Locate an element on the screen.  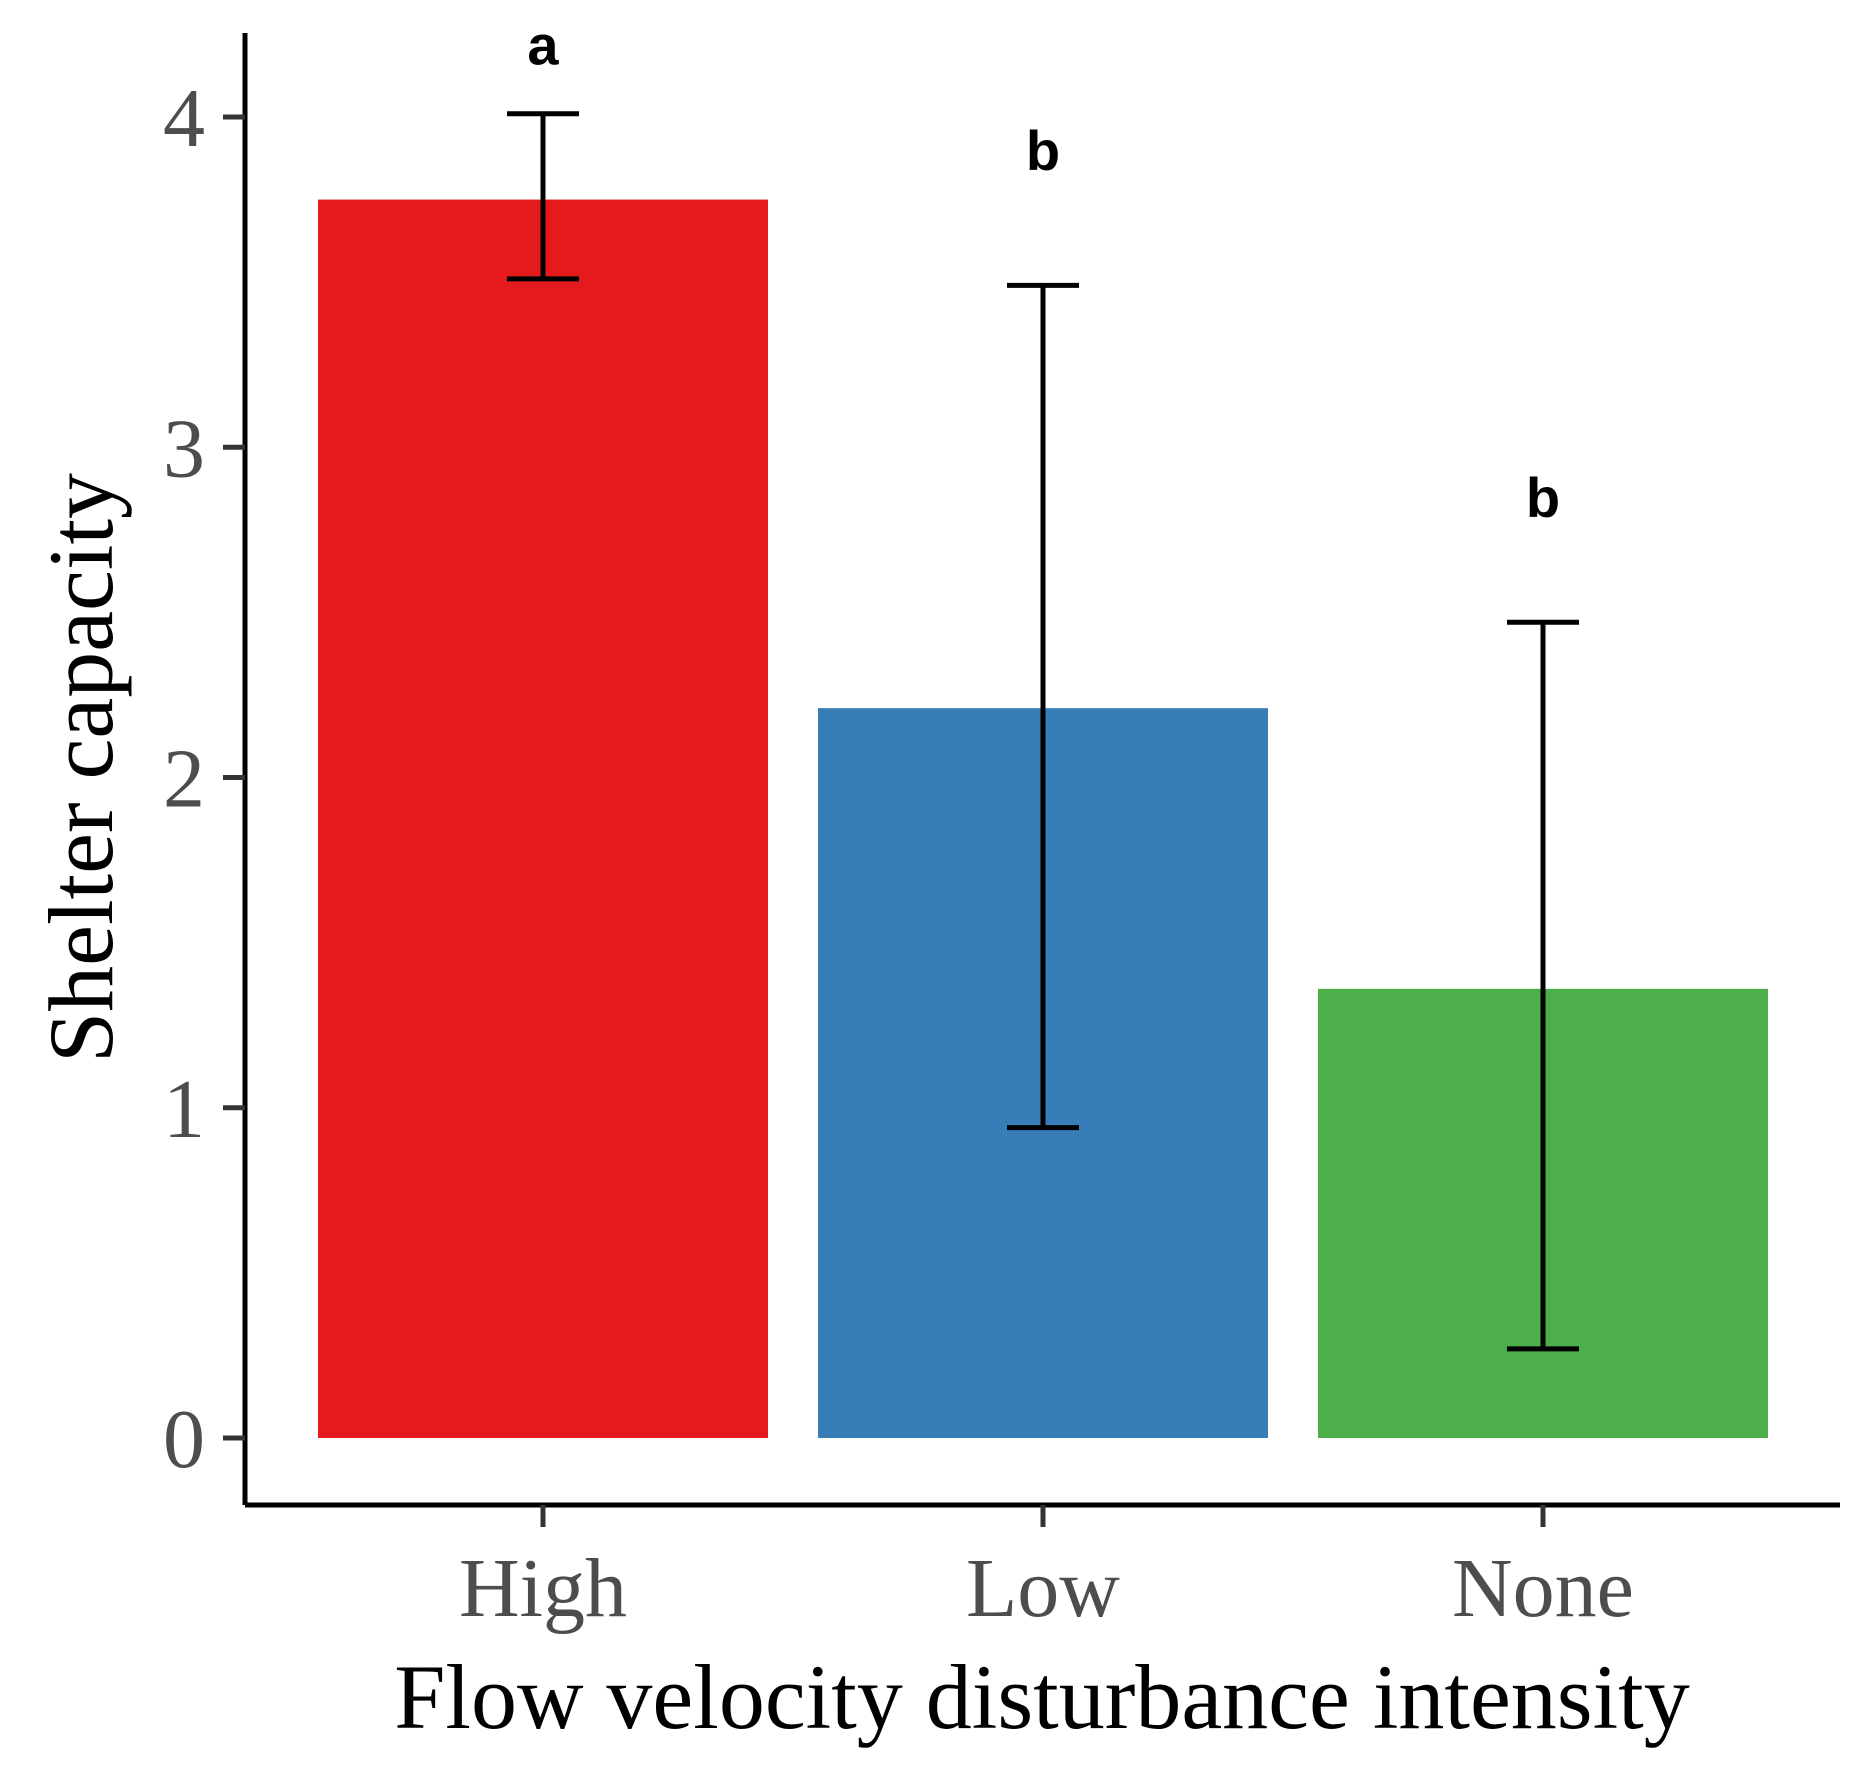
y-tick-label-0: 0 is located at coordinates (184, 1439).